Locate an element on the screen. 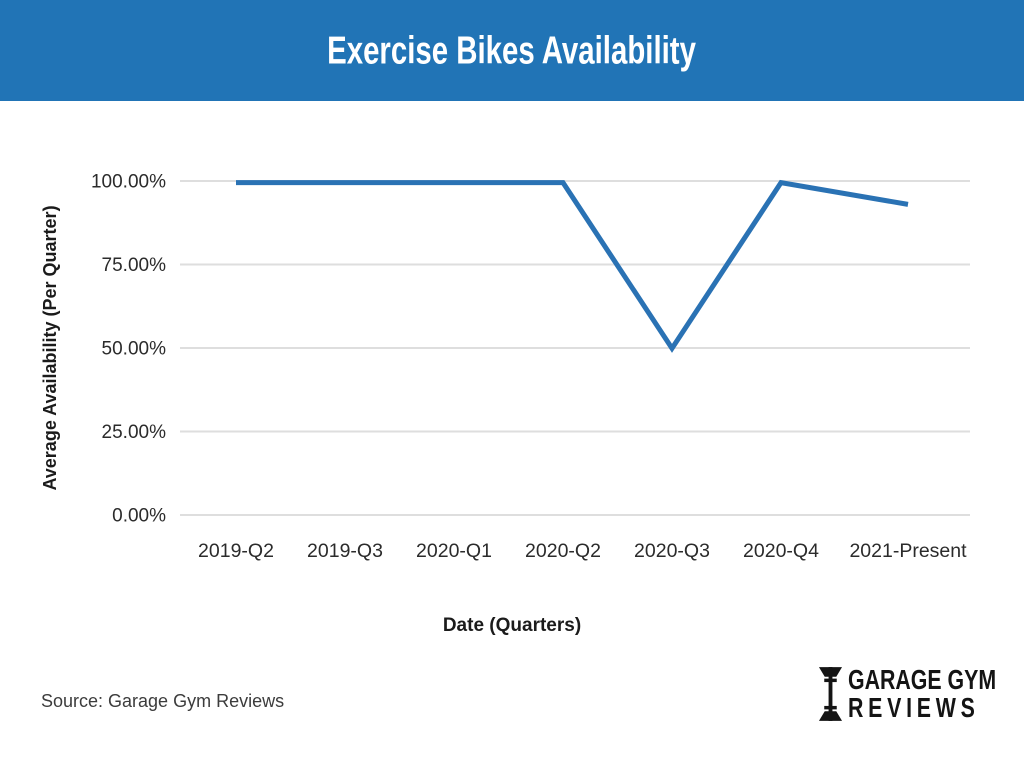 The image size is (1024, 762). header-banner: Exercise Bikes Availability is located at coordinates (512, 50).